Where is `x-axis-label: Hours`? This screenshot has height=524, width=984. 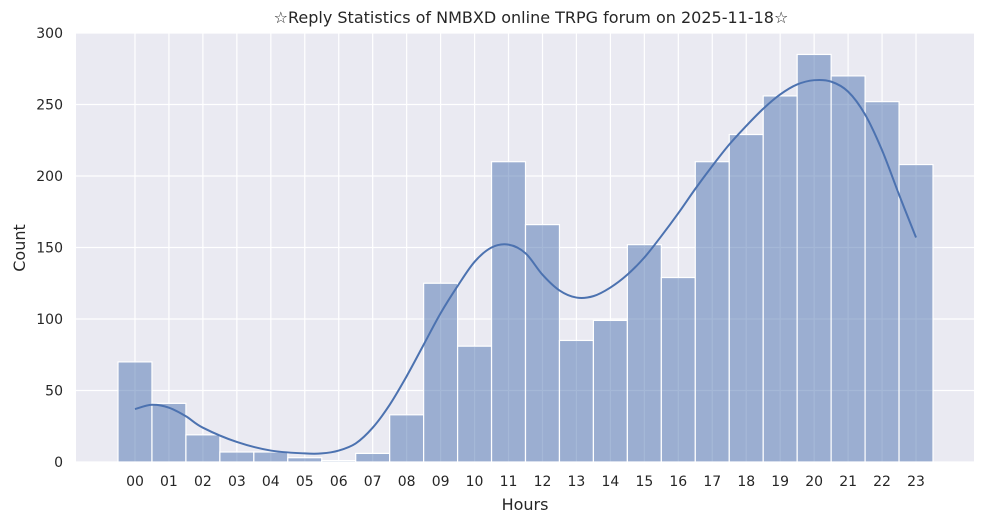
x-axis-label: Hours is located at coordinates (525, 504).